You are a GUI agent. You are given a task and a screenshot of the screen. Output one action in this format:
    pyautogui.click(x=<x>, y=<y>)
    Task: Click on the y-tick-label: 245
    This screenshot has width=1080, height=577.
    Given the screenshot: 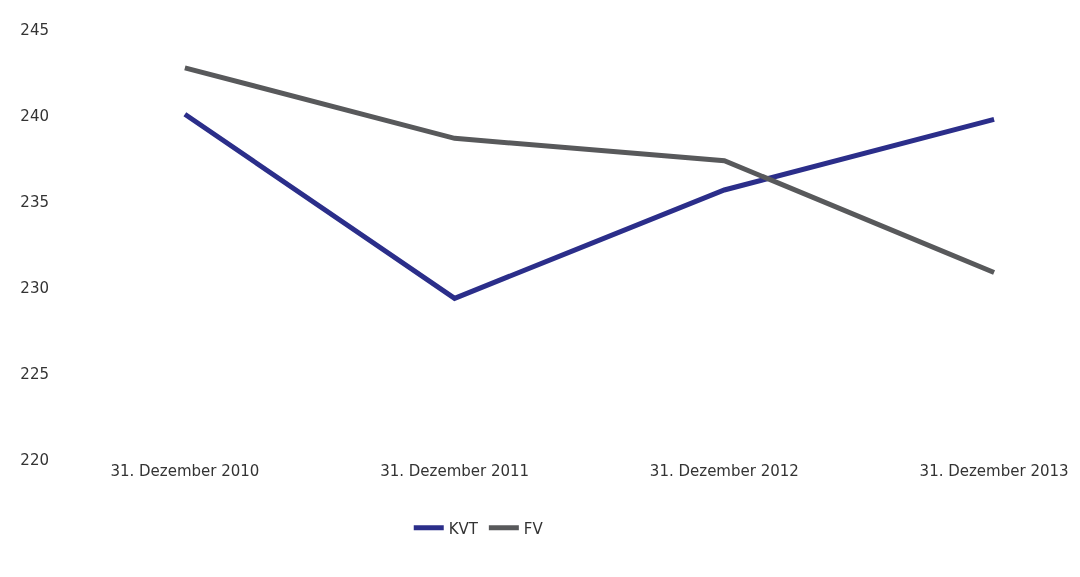 What is the action you would take?
    pyautogui.click(x=34, y=30)
    